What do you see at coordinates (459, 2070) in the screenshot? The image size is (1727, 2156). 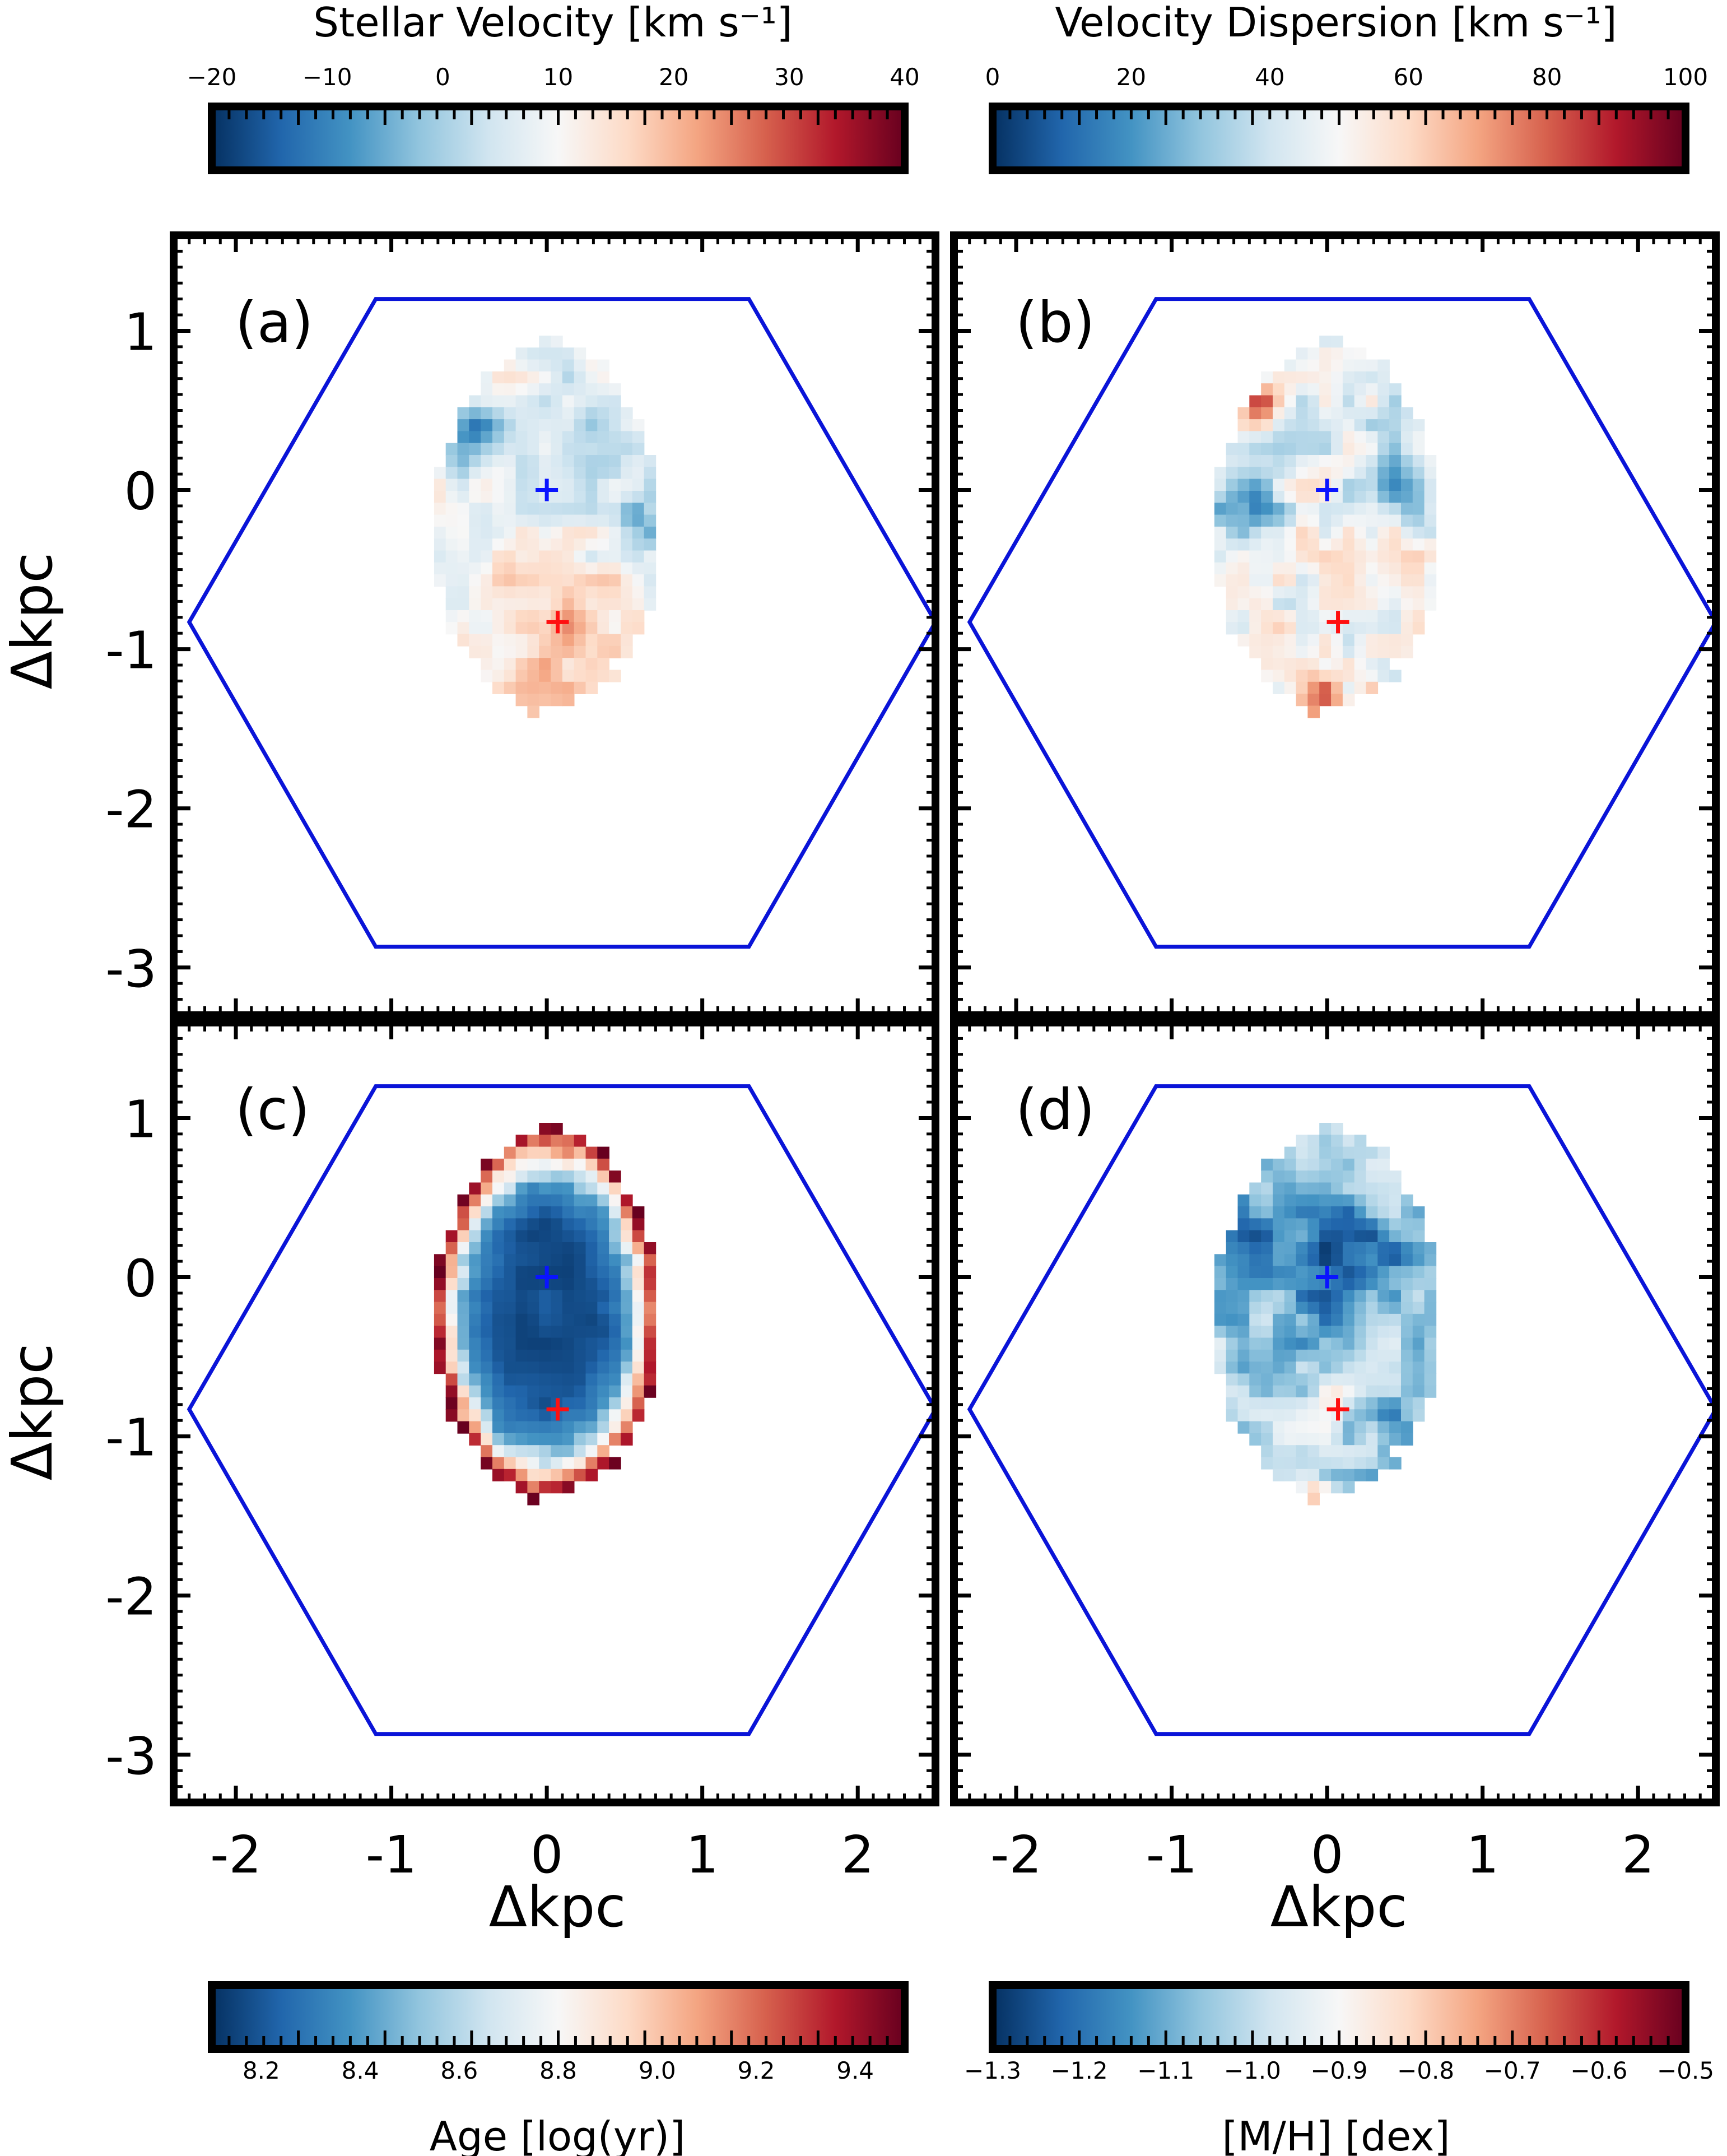 I see `colorbar-tick-label: 8.6` at bounding box center [459, 2070].